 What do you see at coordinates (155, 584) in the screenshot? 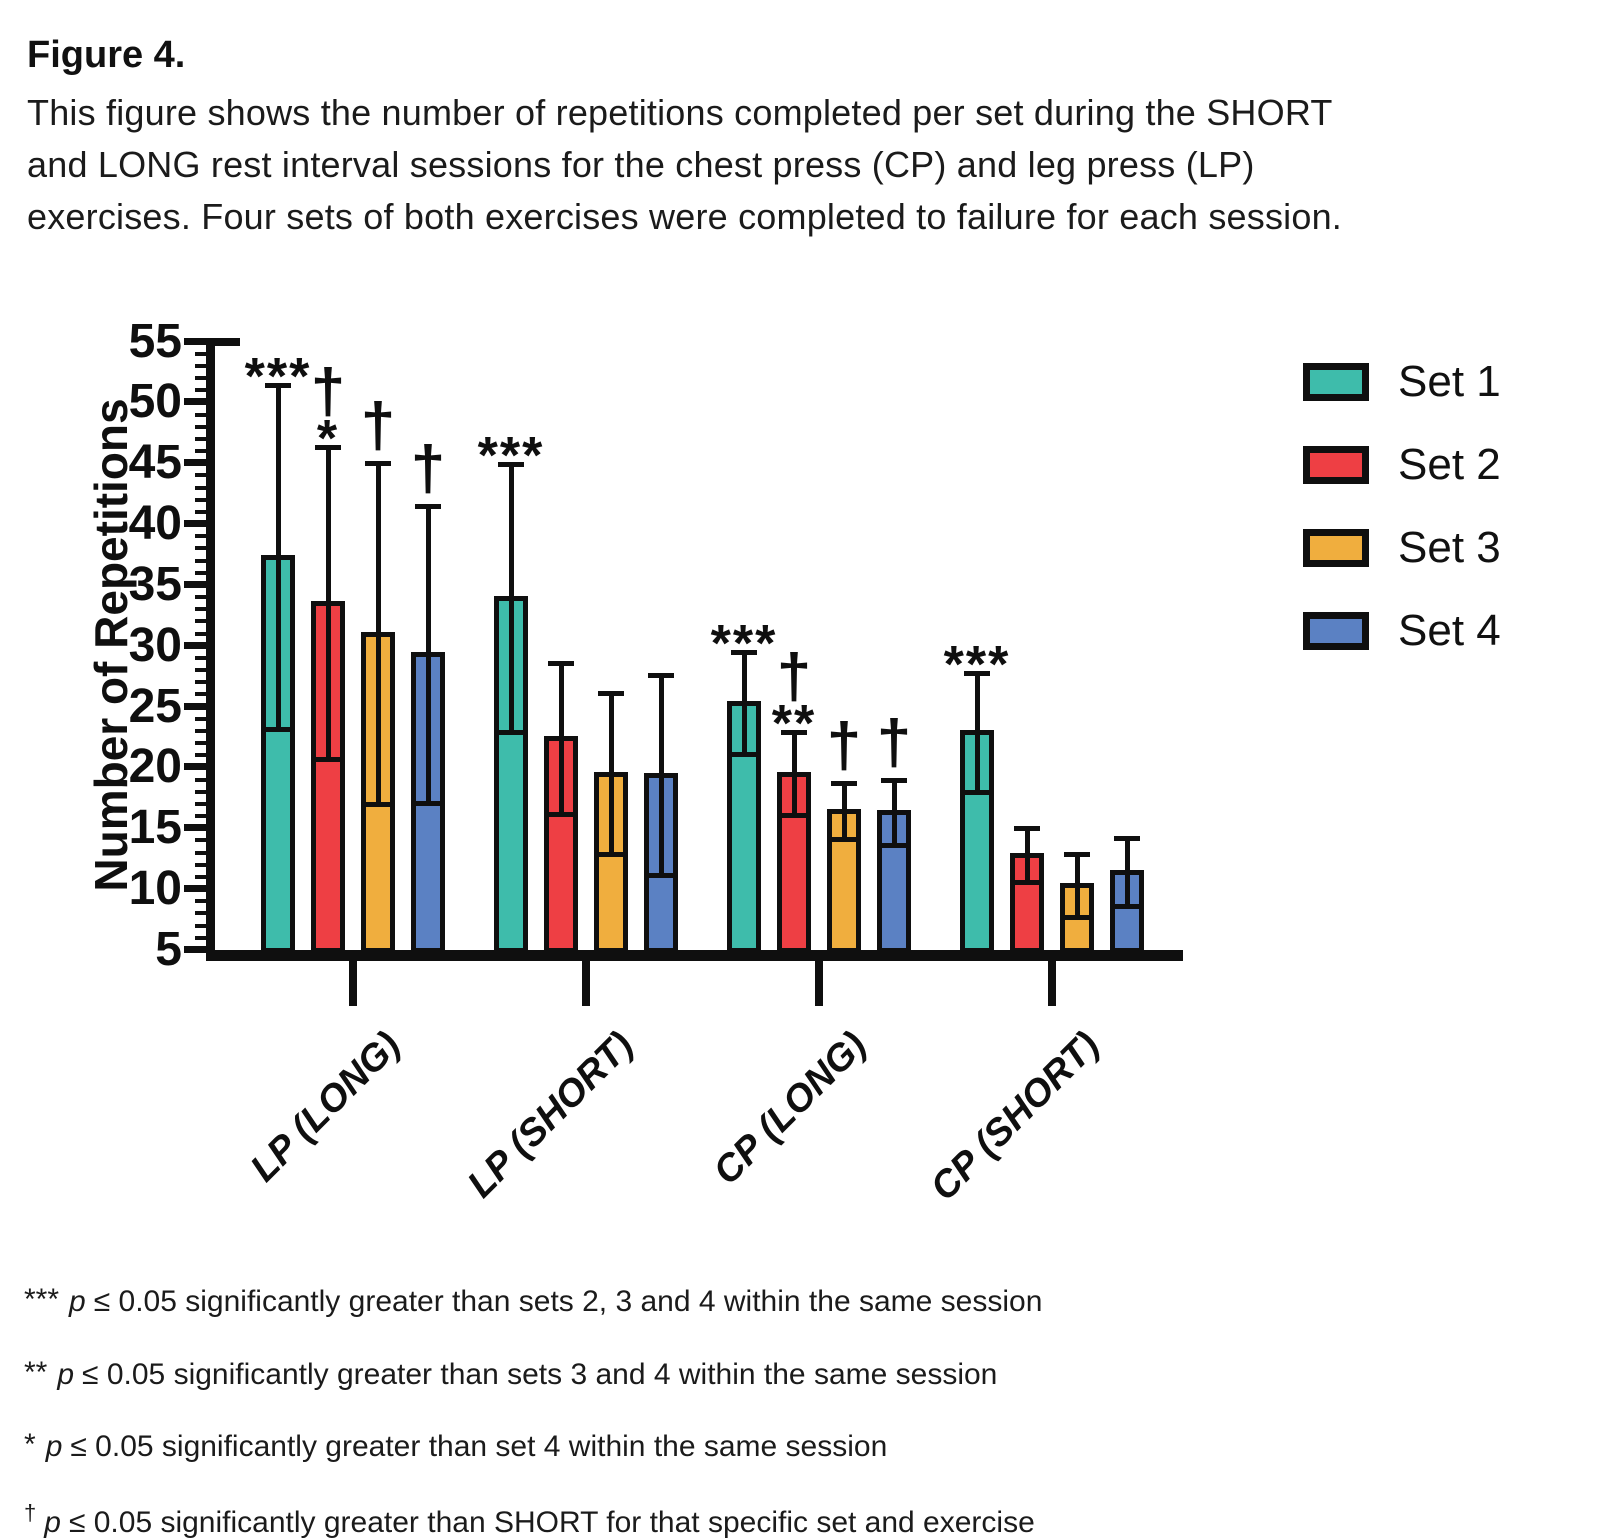
I see `y-tick-label: 35` at bounding box center [155, 584].